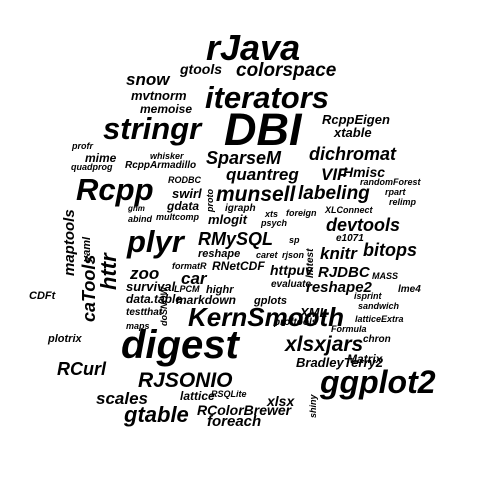 The image size is (480, 480). Describe the element at coordinates (349, 210) in the screenshot. I see `word-xlconnect: XLConnect` at that location.